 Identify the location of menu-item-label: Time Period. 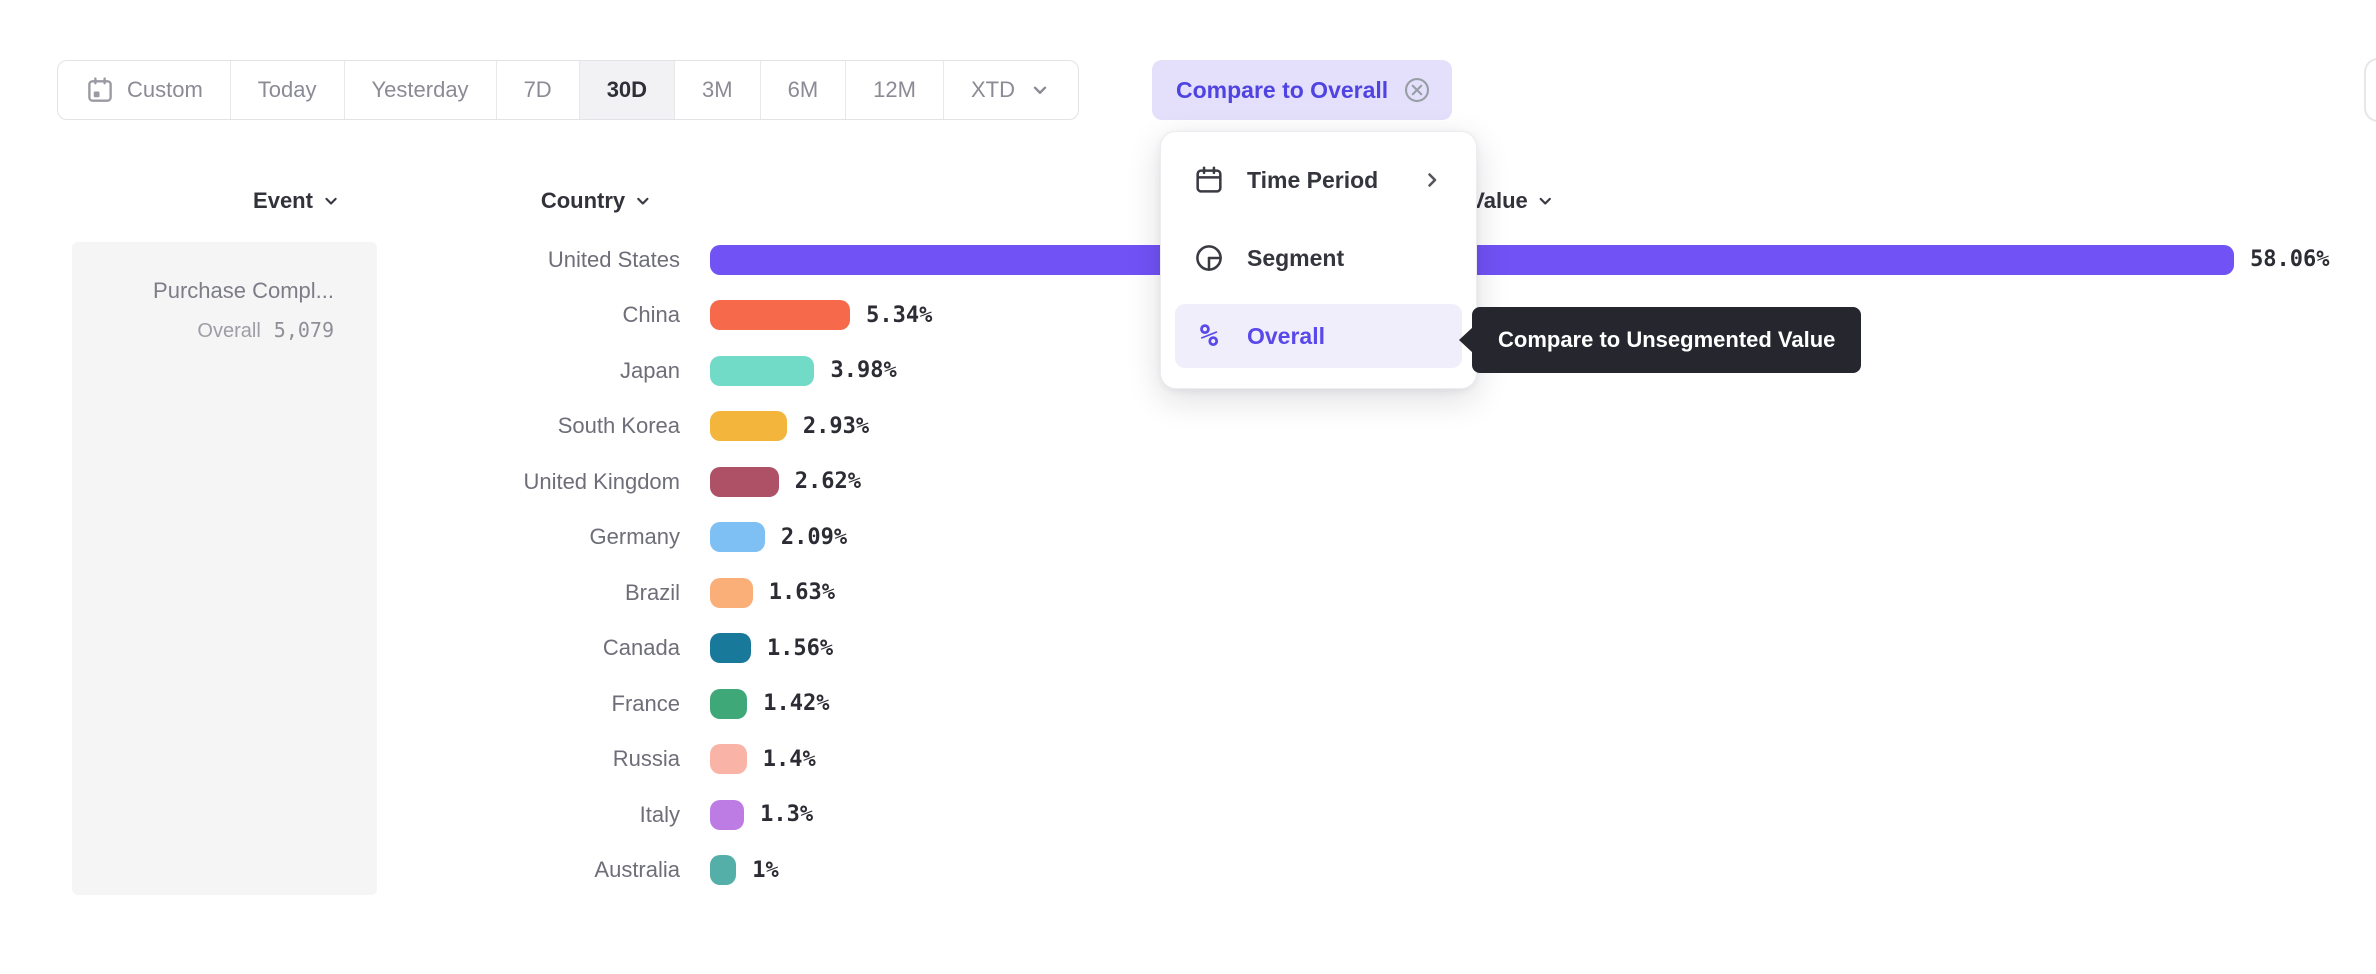
(1313, 179).